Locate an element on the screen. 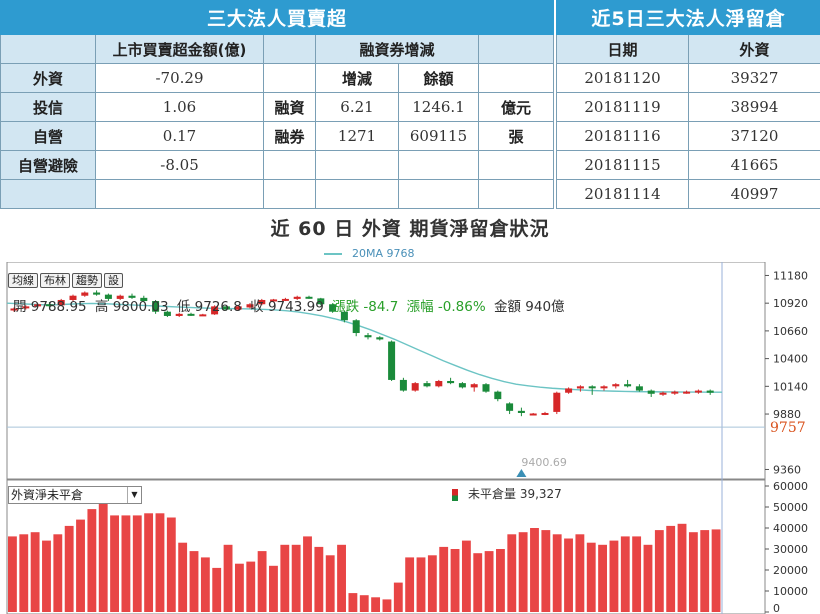 This screenshot has width=820, height=614. ma-button: 均線 is located at coordinates (23, 280).